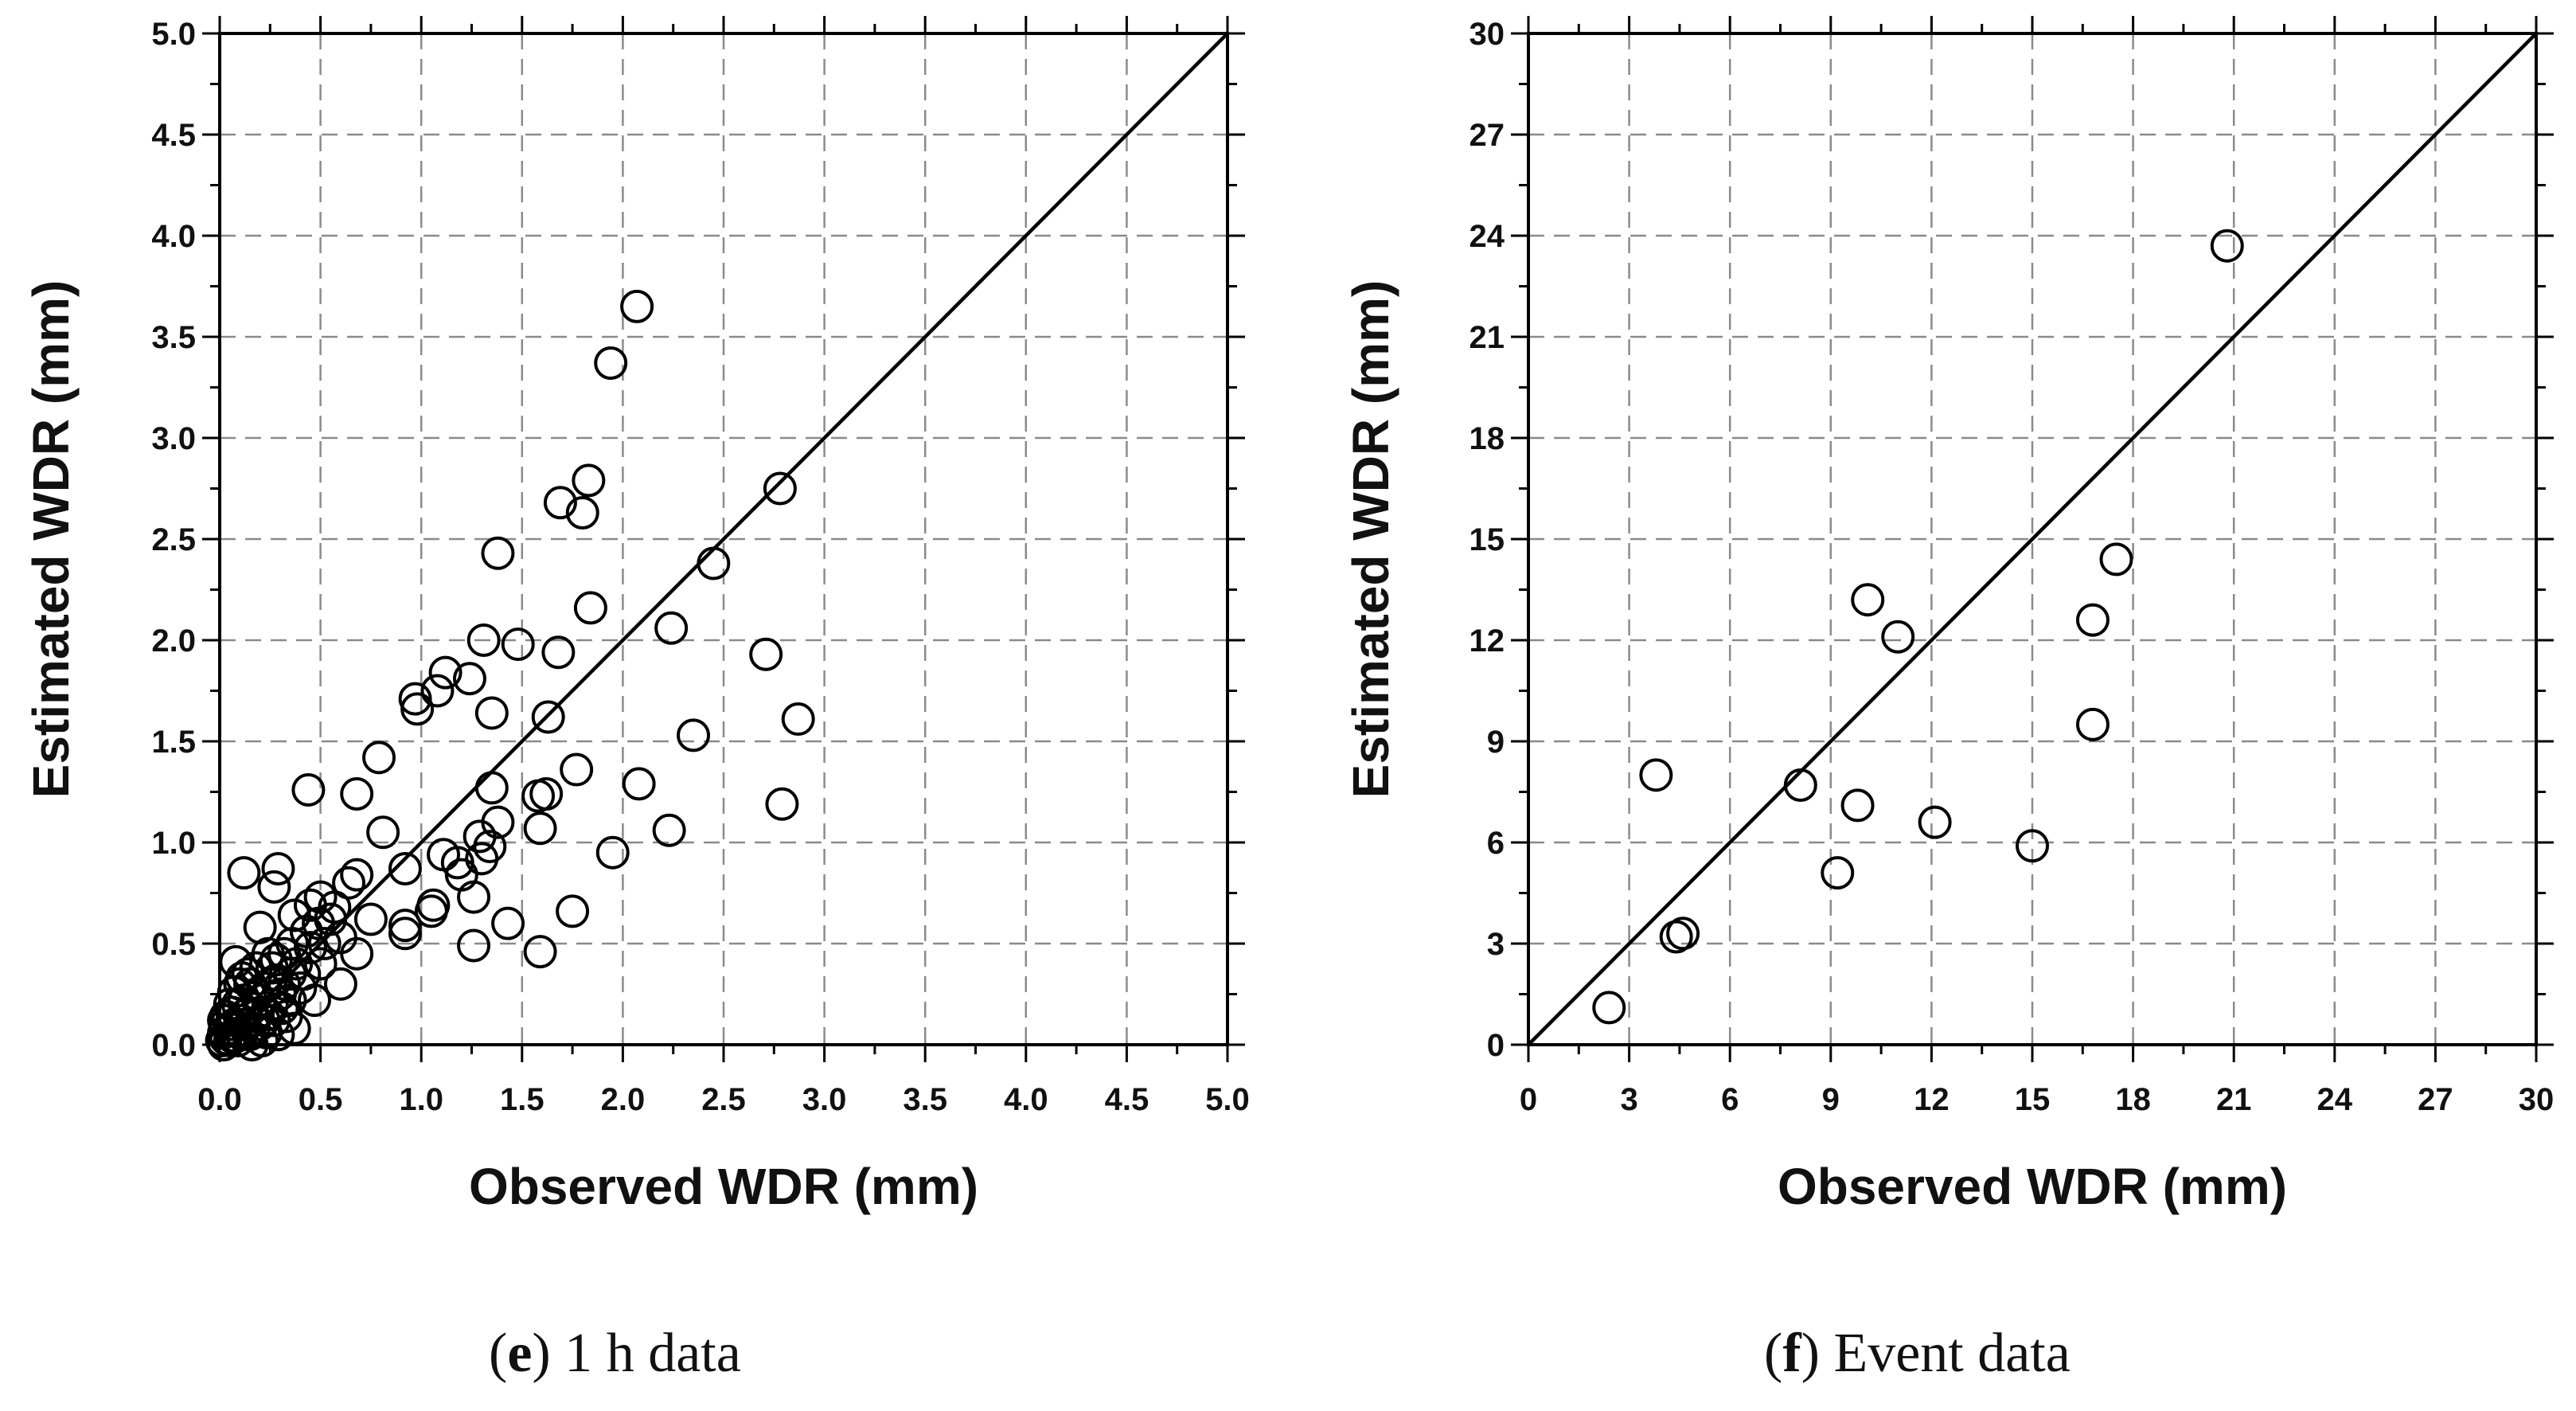  I want to click on caption-text-f: Event data, so click(1945, 1353).